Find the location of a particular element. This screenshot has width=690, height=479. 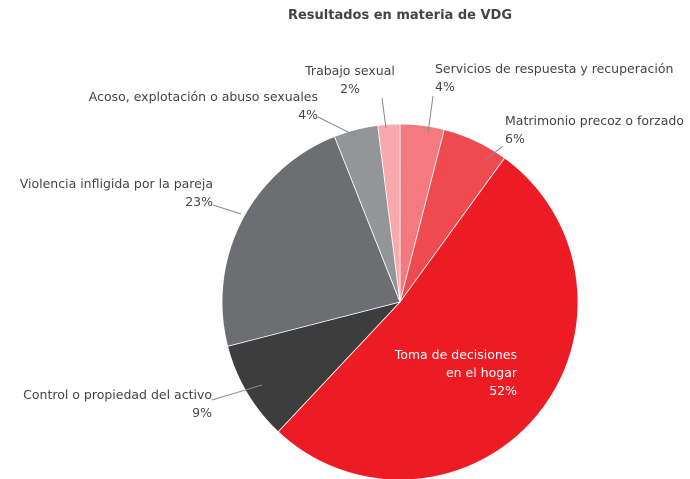

category-label: Acoso, explotación o abuso sexuales is located at coordinates (203, 96).